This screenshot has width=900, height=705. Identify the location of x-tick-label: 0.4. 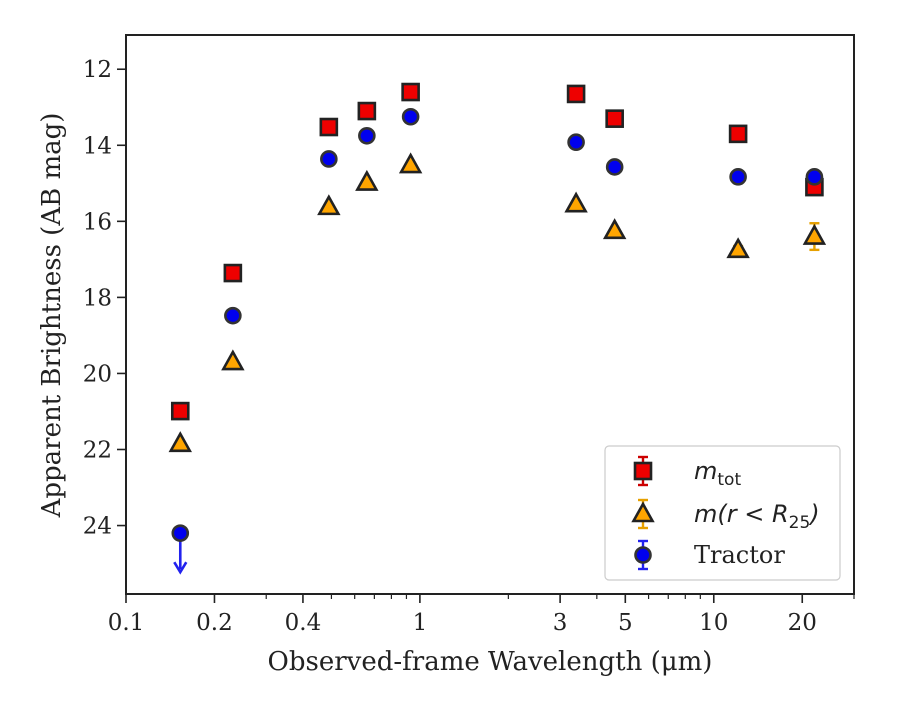
(303, 623).